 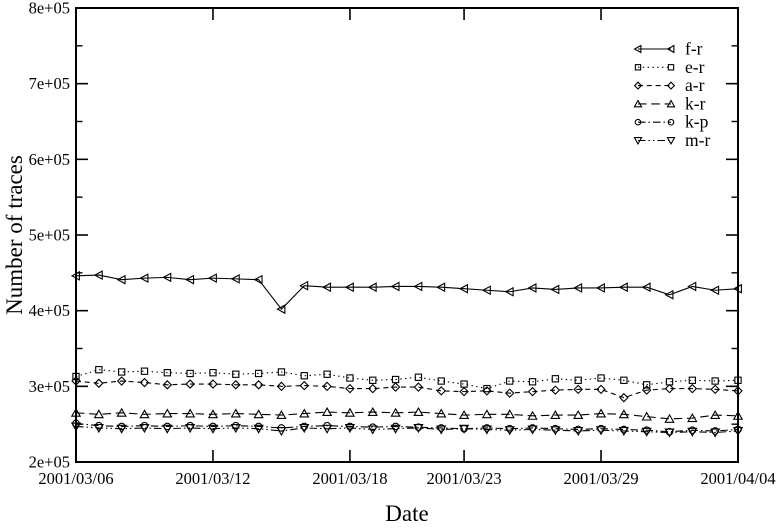 What do you see at coordinates (49, 159) in the screenshot?
I see `y-tick-label: 6e+05` at bounding box center [49, 159].